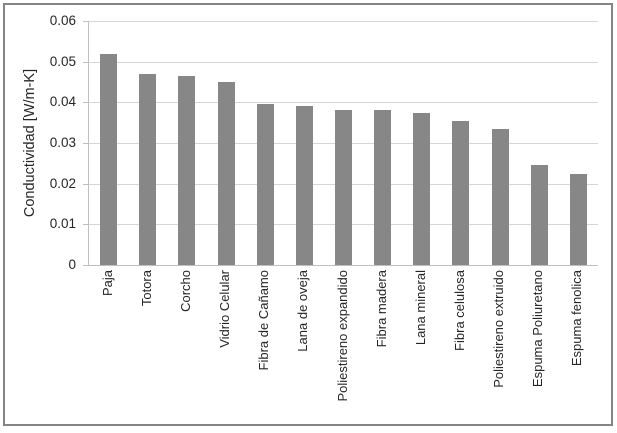  I want to click on bar-poliestireno-extruido, so click(500, 196).